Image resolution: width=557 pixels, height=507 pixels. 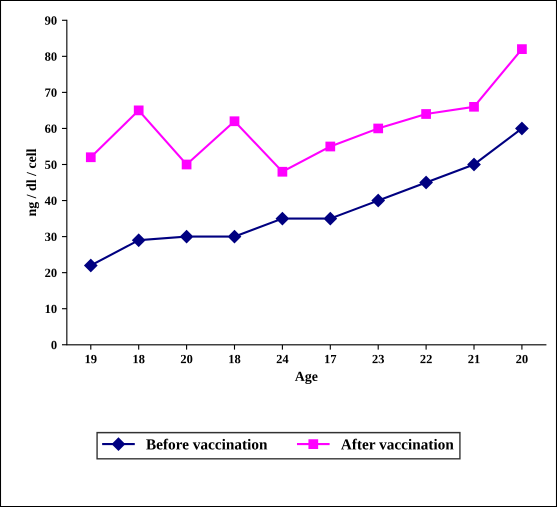 What do you see at coordinates (33, 182) in the screenshot?
I see `y-axis-title: ng / dl / cell` at bounding box center [33, 182].